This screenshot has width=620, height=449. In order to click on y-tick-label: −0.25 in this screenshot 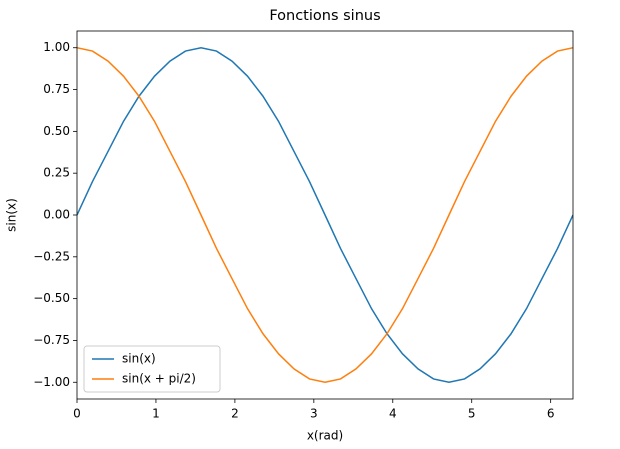, I will do `click(51, 256)`.